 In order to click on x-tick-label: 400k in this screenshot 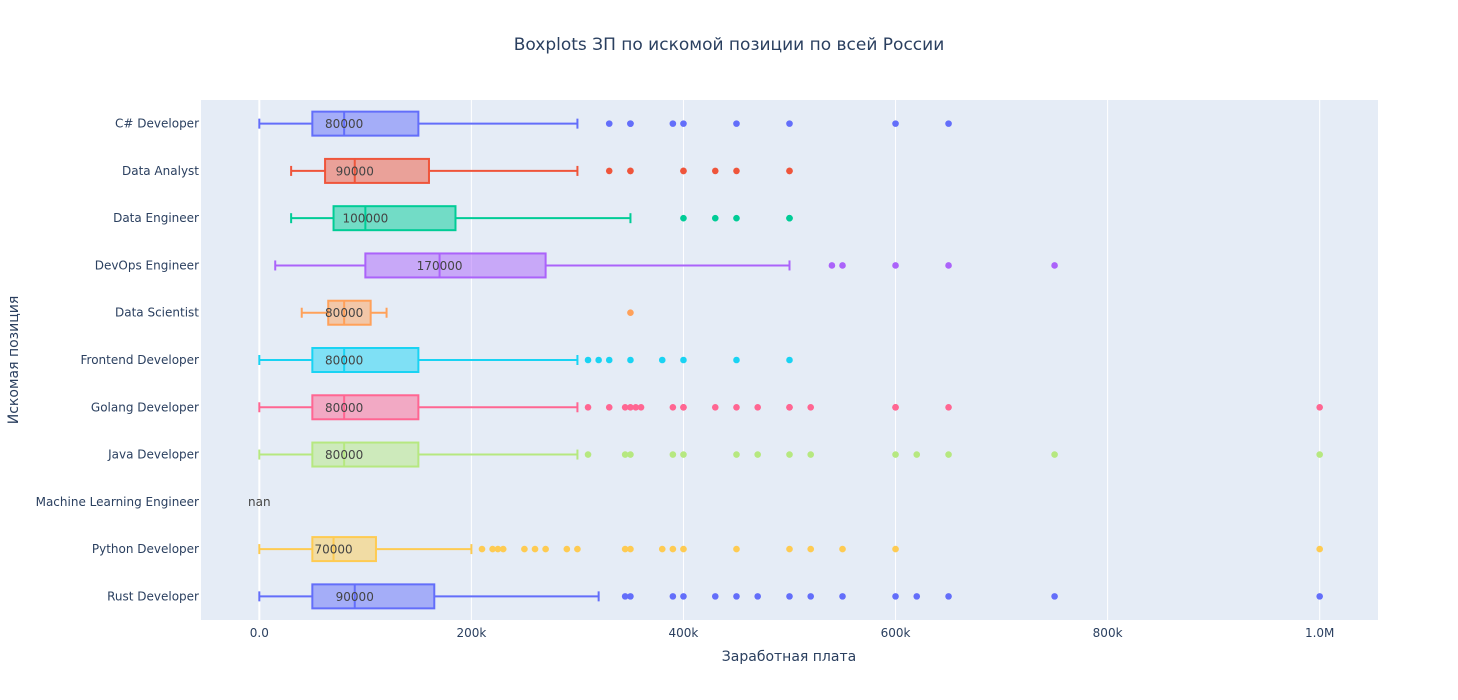, I will do `click(684, 633)`.